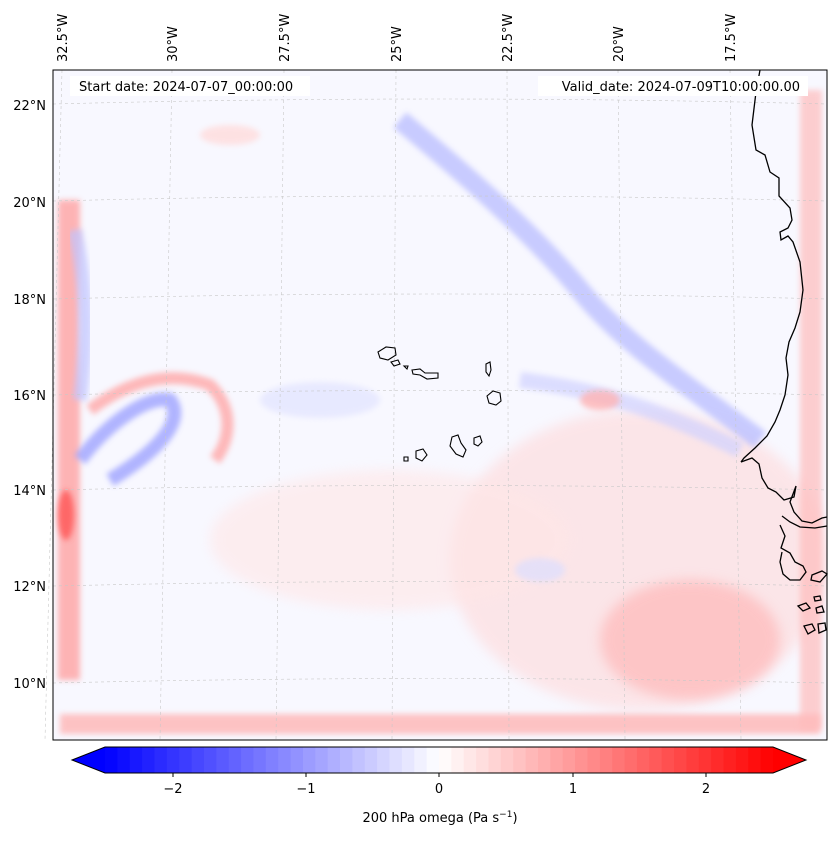 The image size is (837, 843). Describe the element at coordinates (29, 203) in the screenshot. I see `lat-label-20n: 20°N` at that location.